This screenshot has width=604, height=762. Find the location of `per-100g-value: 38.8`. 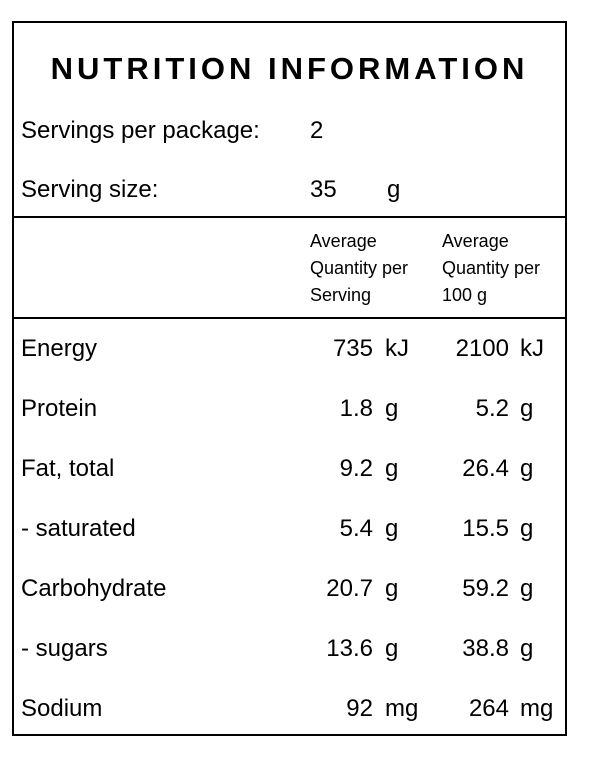

per-100g-value: 38.8 is located at coordinates (485, 648).